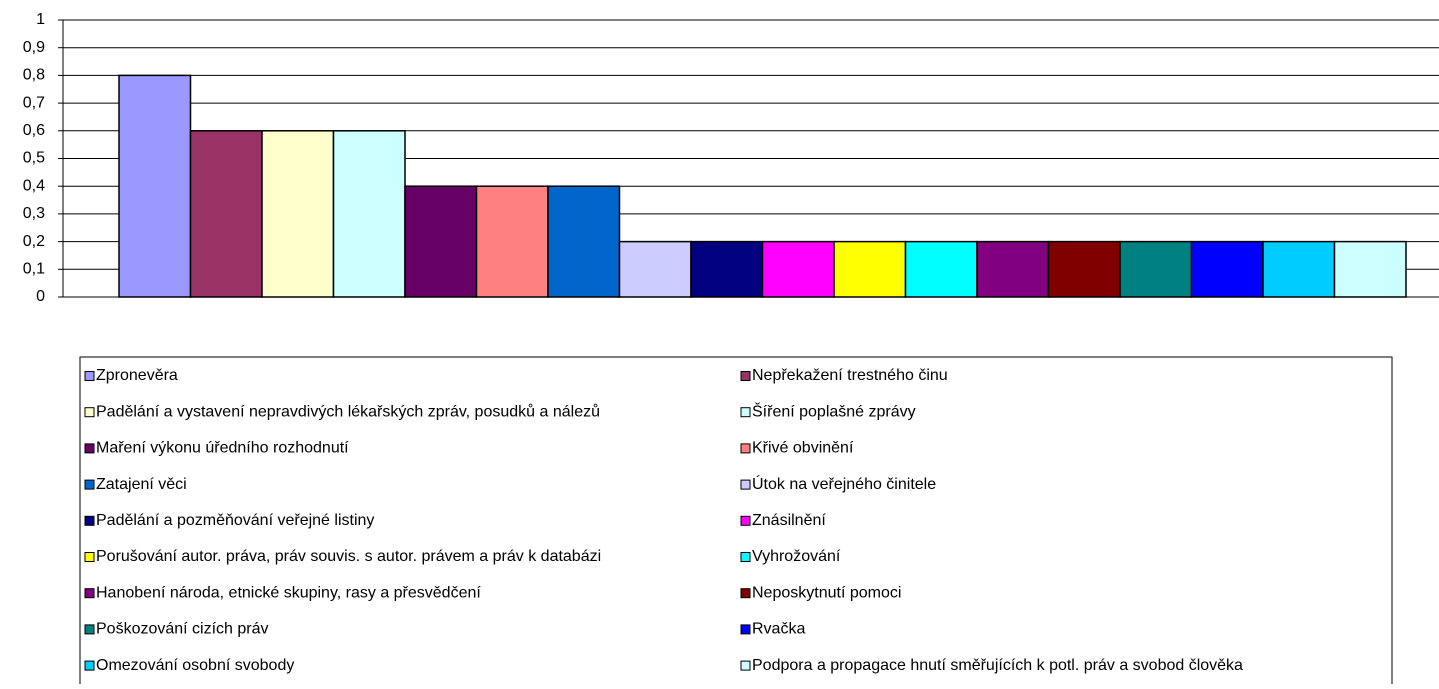 This screenshot has height=689, width=1439. What do you see at coordinates (803, 448) in the screenshot?
I see `legend-label: Křivé obvinění` at bounding box center [803, 448].